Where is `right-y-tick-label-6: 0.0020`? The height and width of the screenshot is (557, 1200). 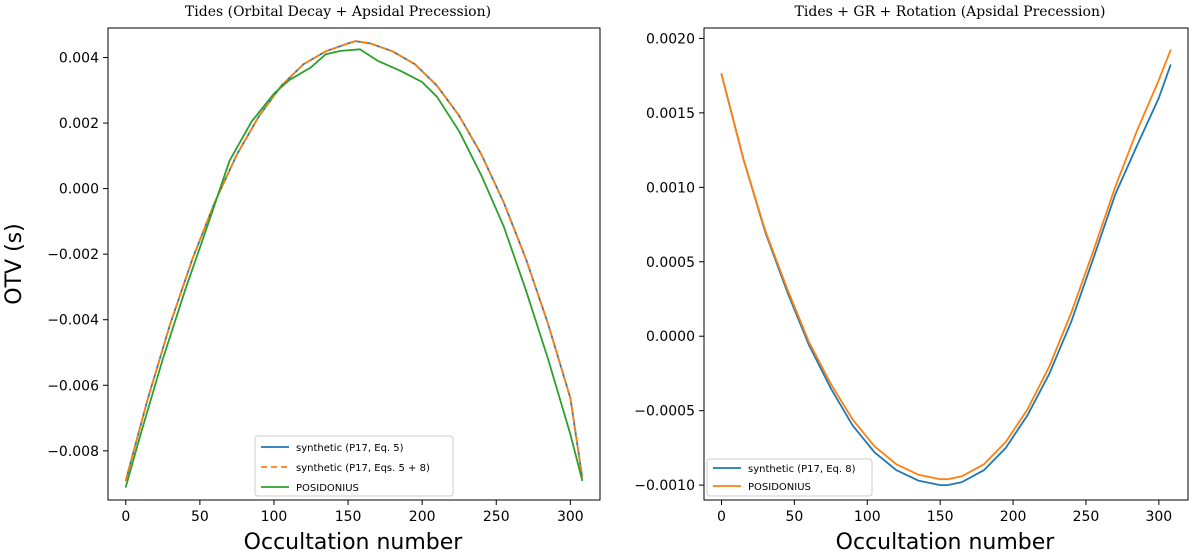
right-y-tick-label-6: 0.0020 is located at coordinates (670, 39).